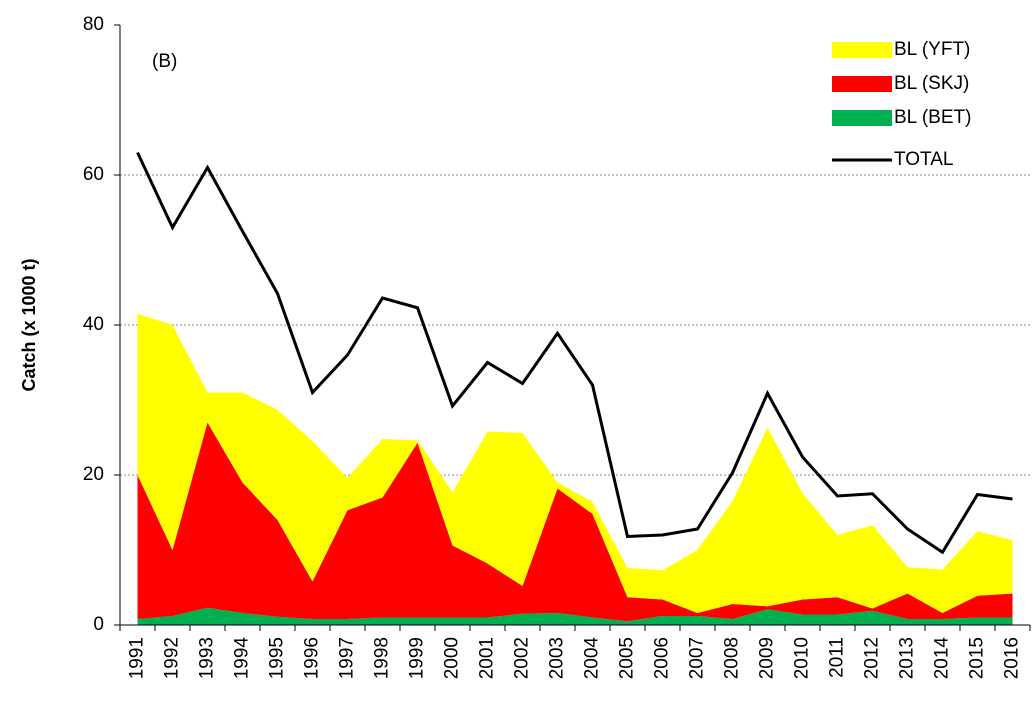 Image resolution: width=1036 pixels, height=702 pixels. Describe the element at coordinates (93, 474) in the screenshot. I see `y-tick-label: 20` at that location.